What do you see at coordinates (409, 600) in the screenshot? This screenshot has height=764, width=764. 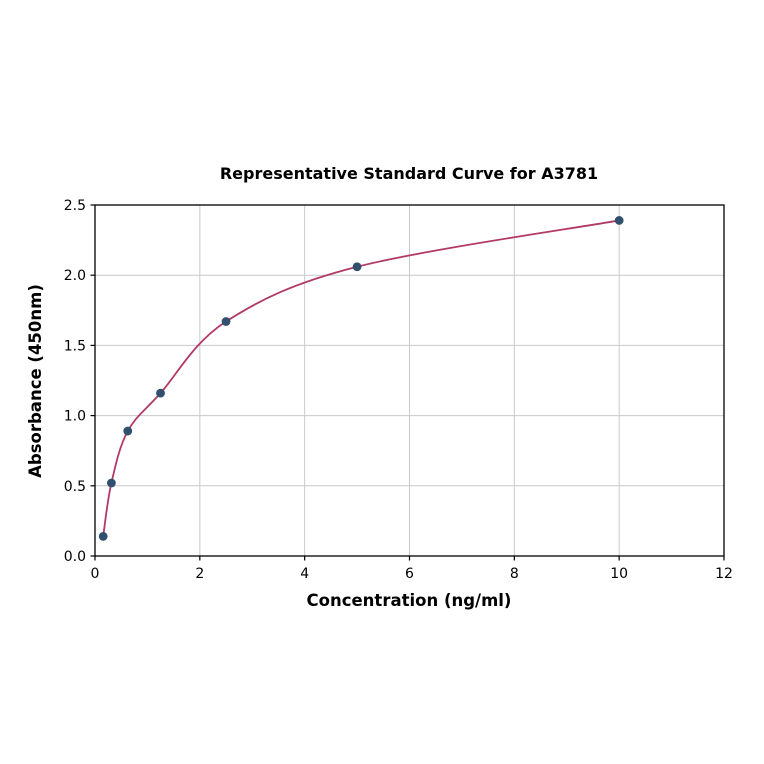 I see `x-axis-label: Concentration (ng/ml)` at bounding box center [409, 600].